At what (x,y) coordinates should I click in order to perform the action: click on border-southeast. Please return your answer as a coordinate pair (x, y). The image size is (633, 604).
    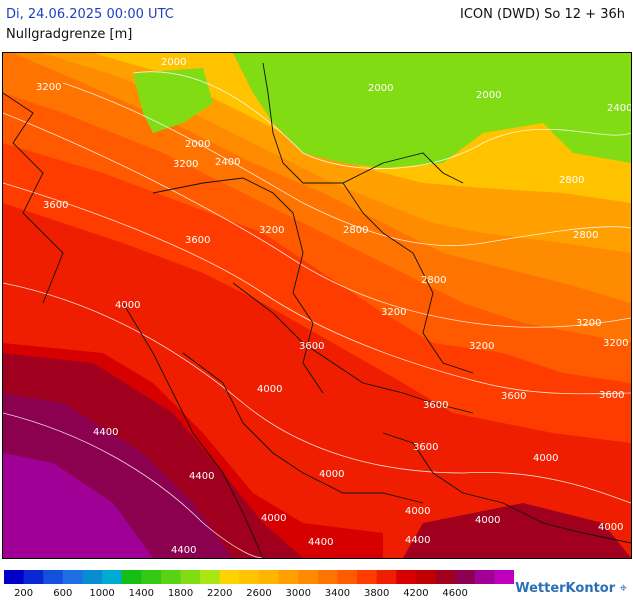
    Looking at the image, I should click on (507, 488).